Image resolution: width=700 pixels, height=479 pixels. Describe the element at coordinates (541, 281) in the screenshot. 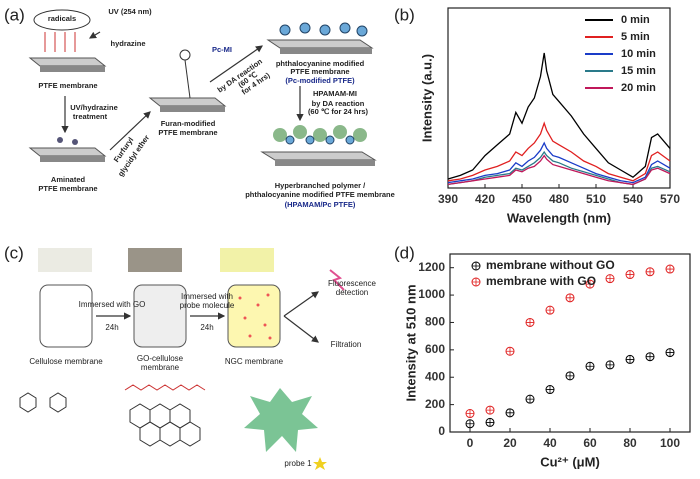

I see `legend-label: membrane with GO` at that location.